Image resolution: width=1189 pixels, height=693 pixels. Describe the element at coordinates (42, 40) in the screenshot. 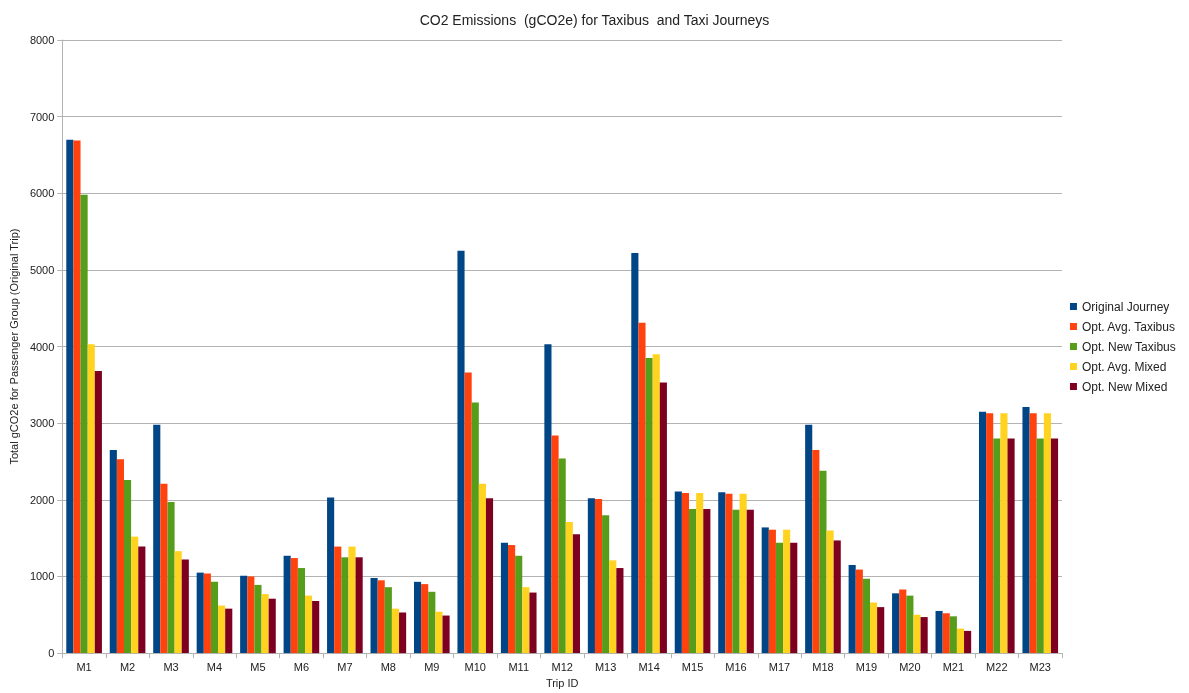

I see `y-tick-label: 8000` at that location.